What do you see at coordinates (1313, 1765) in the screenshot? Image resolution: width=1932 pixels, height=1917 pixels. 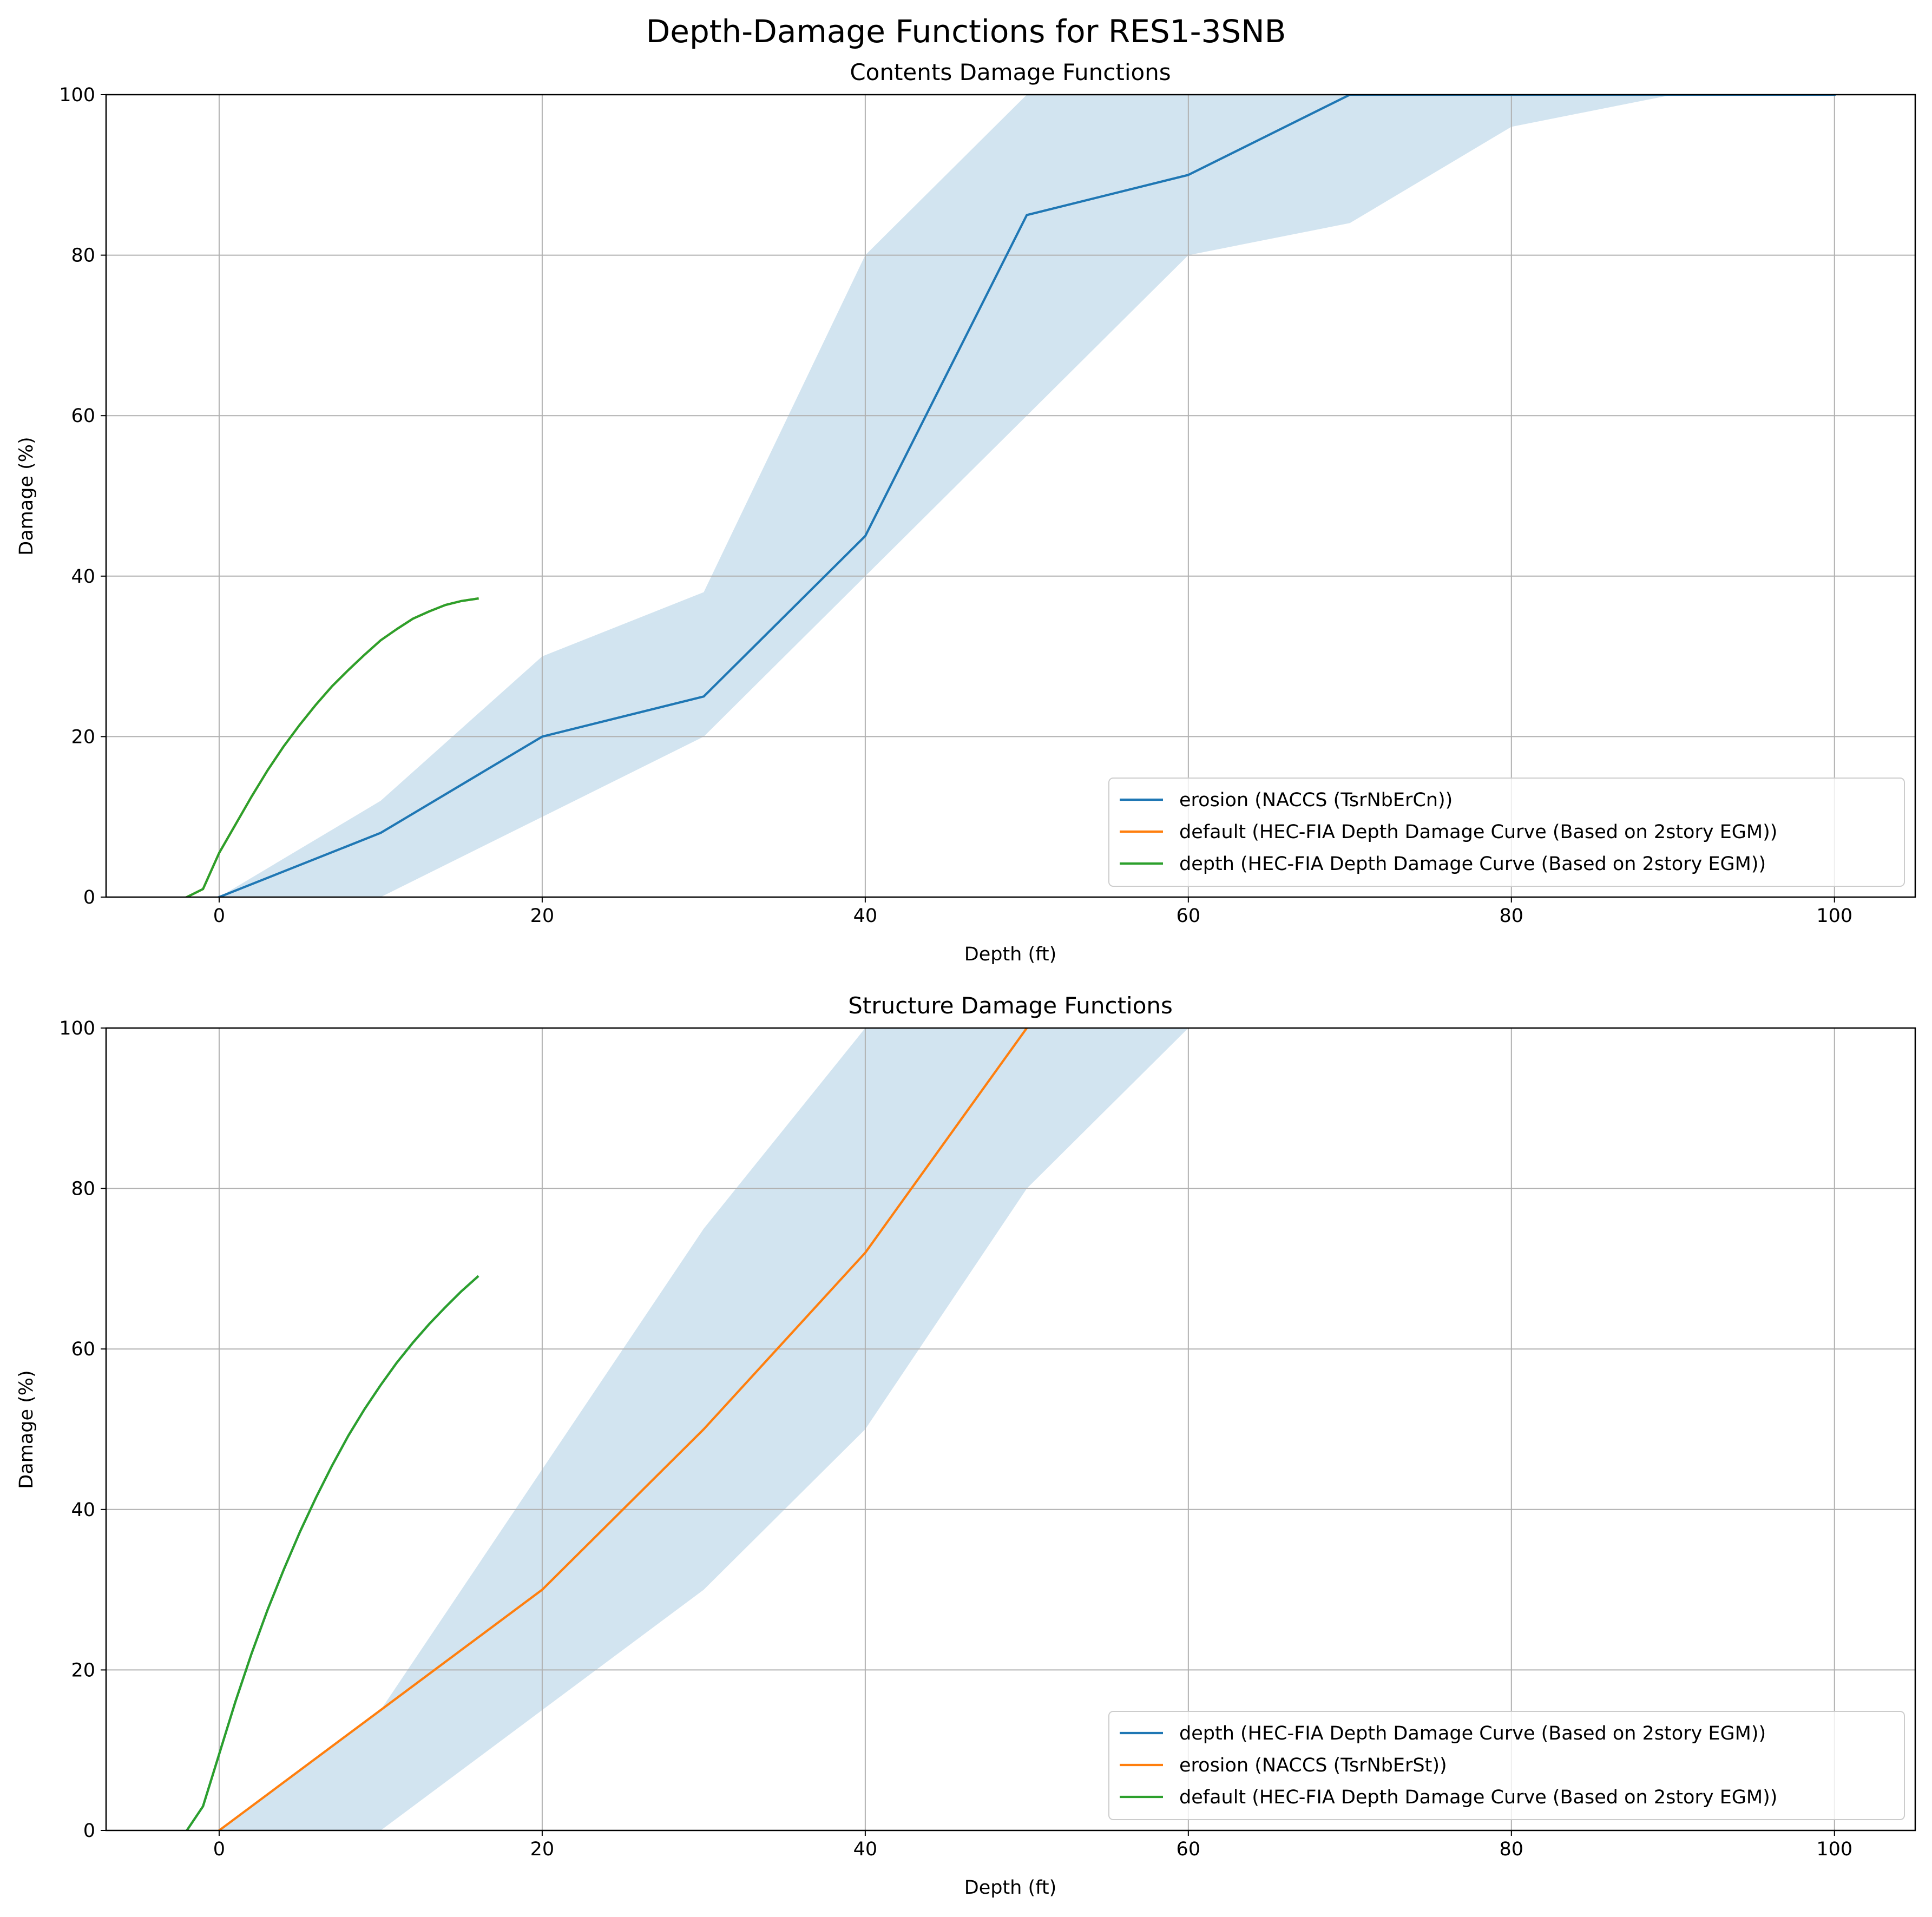 I see `legend-label: erosion (NACCS (TsrNbErSt))` at bounding box center [1313, 1765].